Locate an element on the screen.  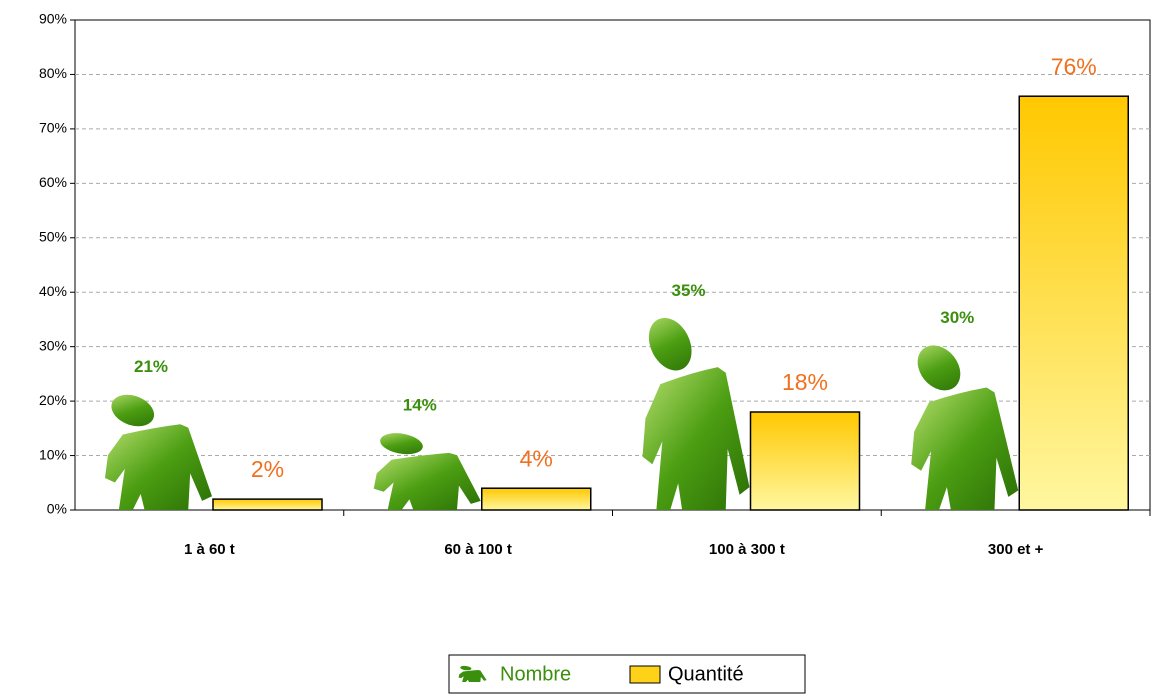
legend-label: Quantité is located at coordinates (706, 674).